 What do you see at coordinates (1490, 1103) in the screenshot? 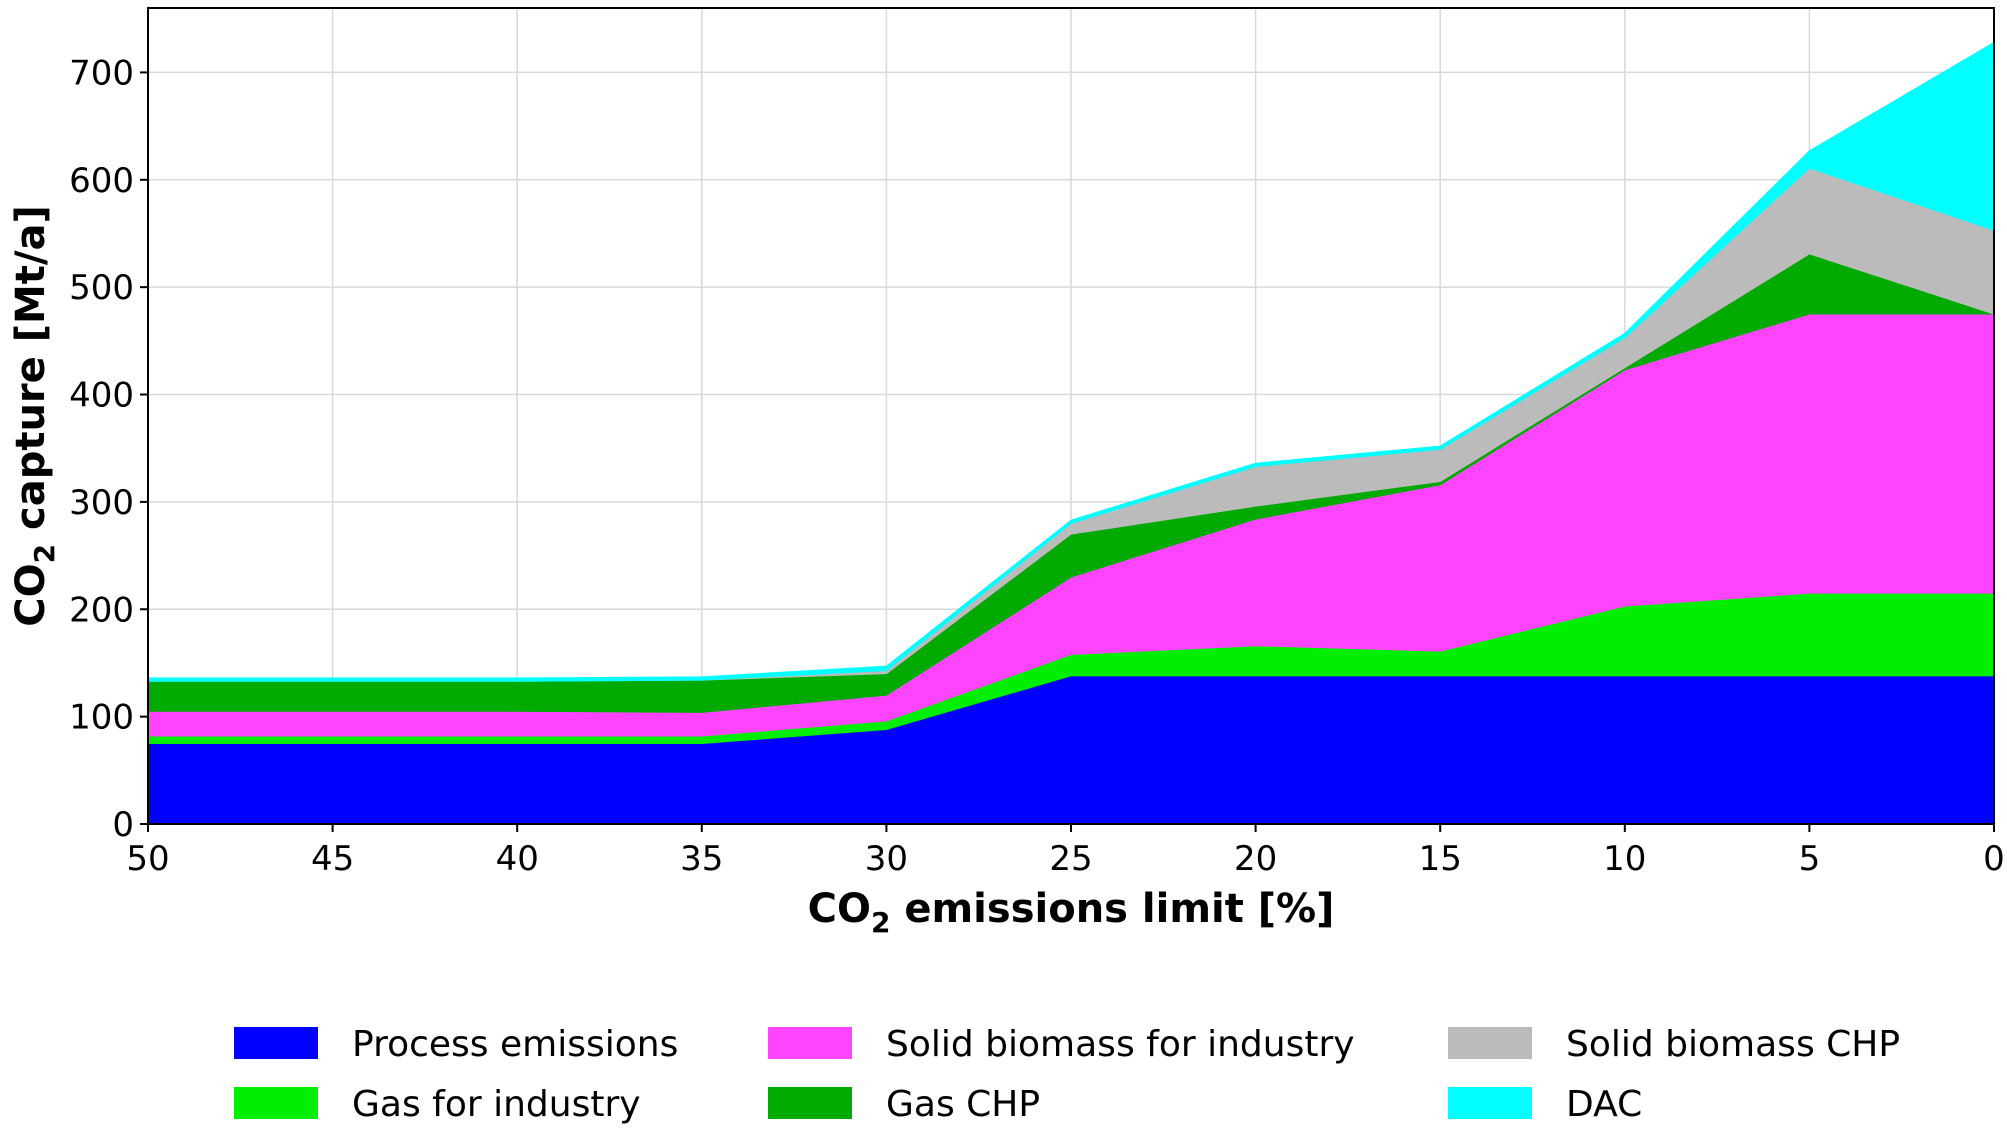
I see `legend-swatch-dac` at bounding box center [1490, 1103].